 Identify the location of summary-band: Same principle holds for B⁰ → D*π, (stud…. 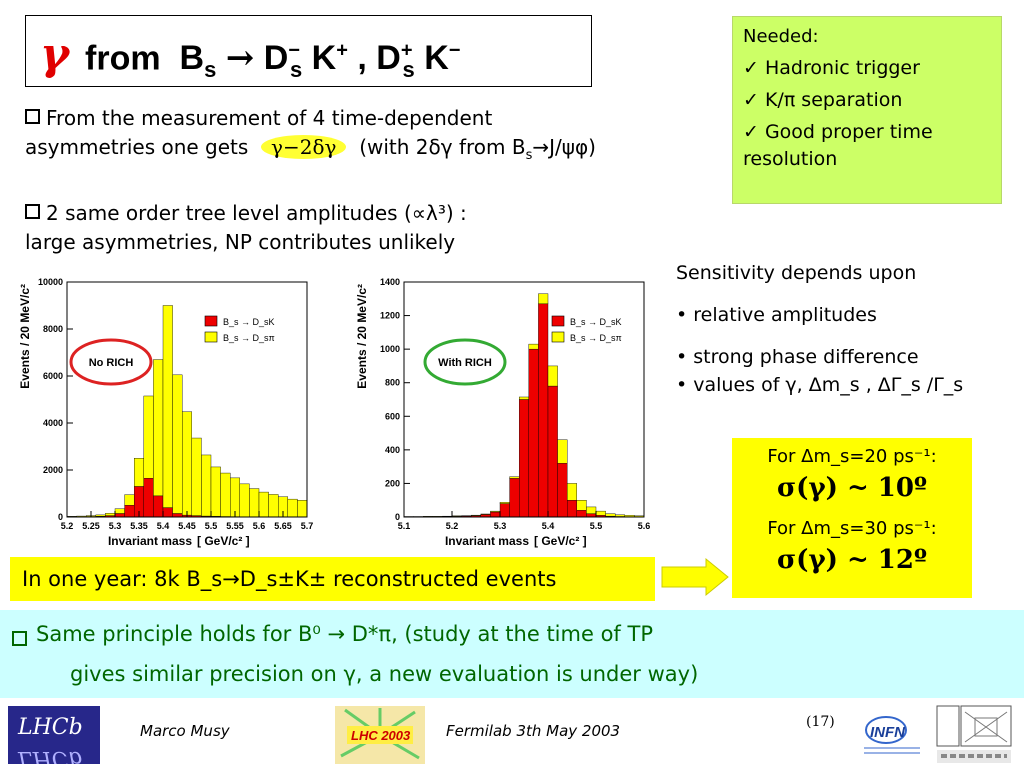
(512, 654).